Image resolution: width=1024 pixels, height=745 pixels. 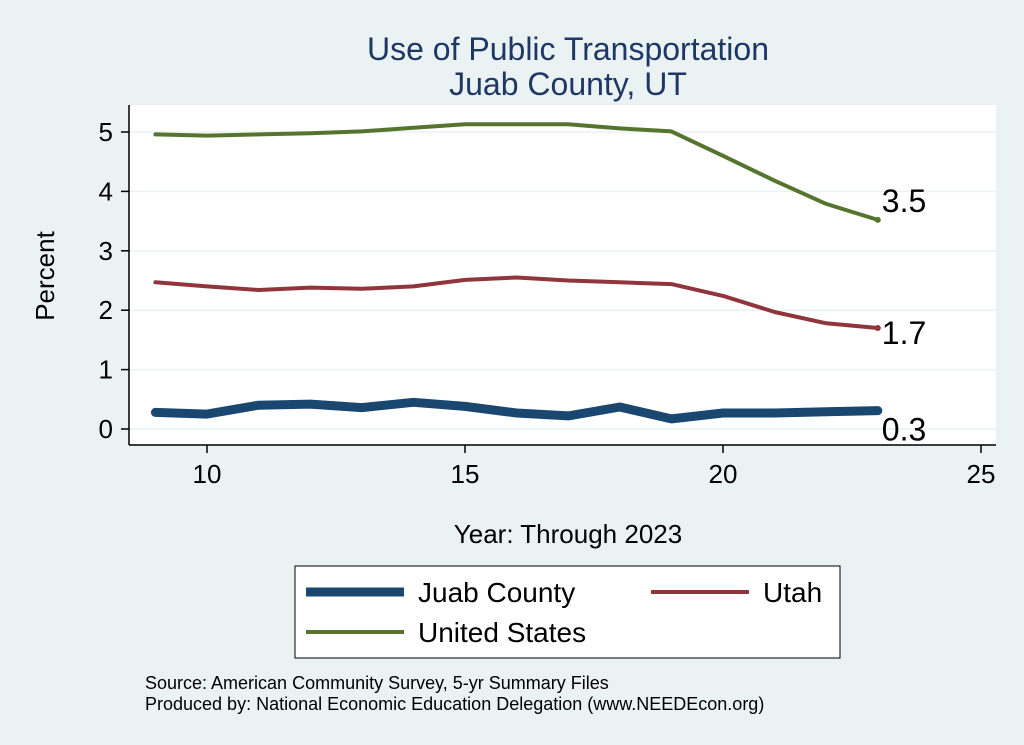 What do you see at coordinates (904, 333) in the screenshot?
I see `end-label-utah: 1.7` at bounding box center [904, 333].